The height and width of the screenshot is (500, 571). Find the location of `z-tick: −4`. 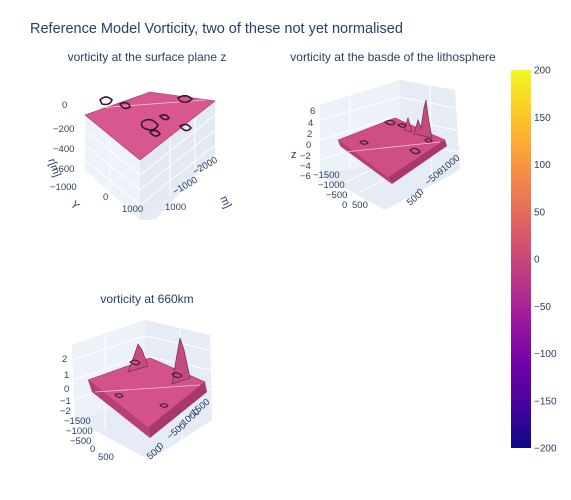

z-tick: −4 is located at coordinates (305, 166).